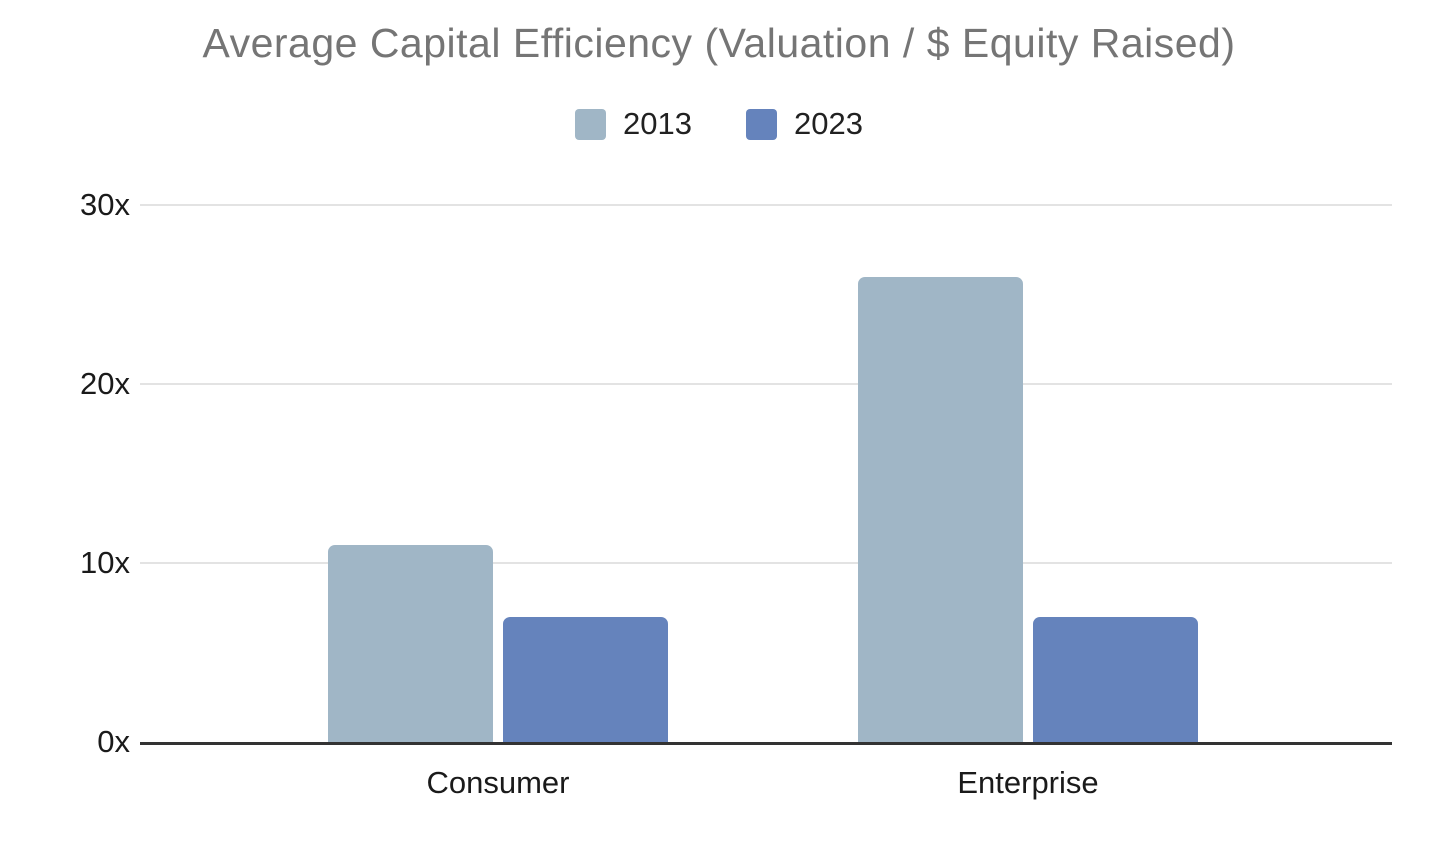  What do you see at coordinates (113, 741) in the screenshot?
I see `y-tick-label-0x: 0x` at bounding box center [113, 741].